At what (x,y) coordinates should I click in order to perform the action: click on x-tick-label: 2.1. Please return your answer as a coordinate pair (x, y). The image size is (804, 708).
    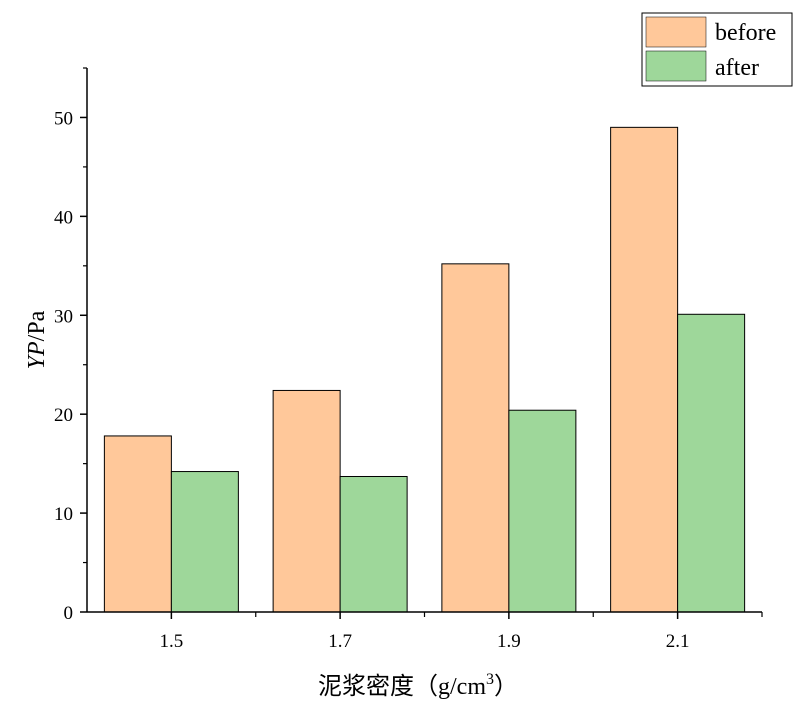
    Looking at the image, I should click on (678, 641).